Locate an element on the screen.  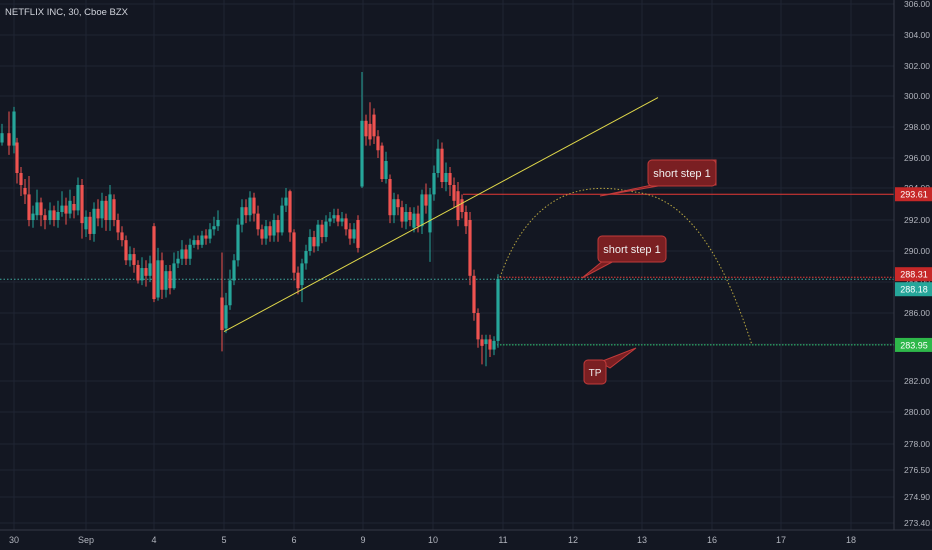
time-tick-label: 9 is located at coordinates (362, 540).